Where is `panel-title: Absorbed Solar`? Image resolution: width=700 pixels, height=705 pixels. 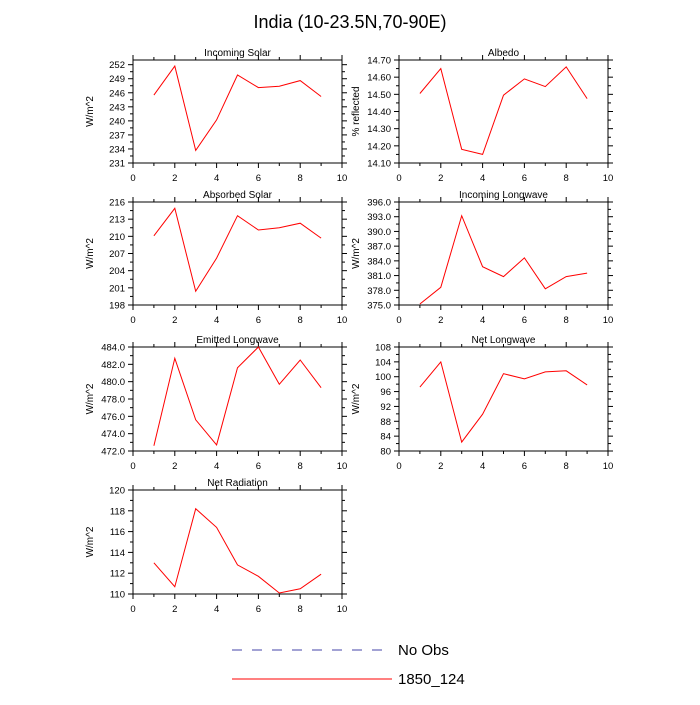
panel-title: Absorbed Solar is located at coordinates (238, 195).